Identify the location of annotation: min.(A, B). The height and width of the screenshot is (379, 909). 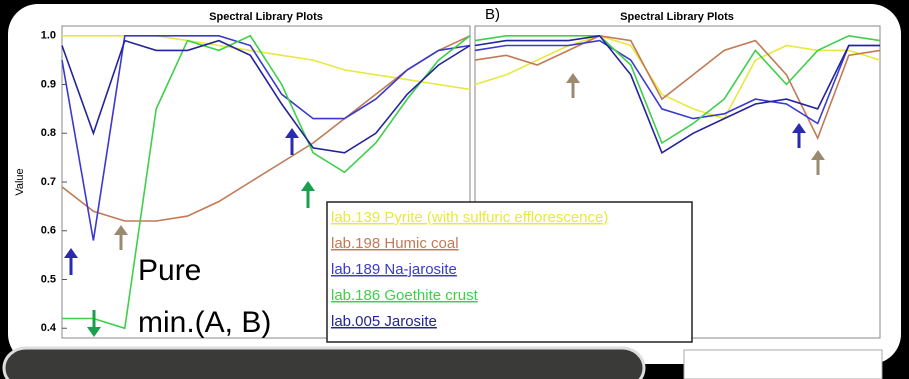
(204, 322).